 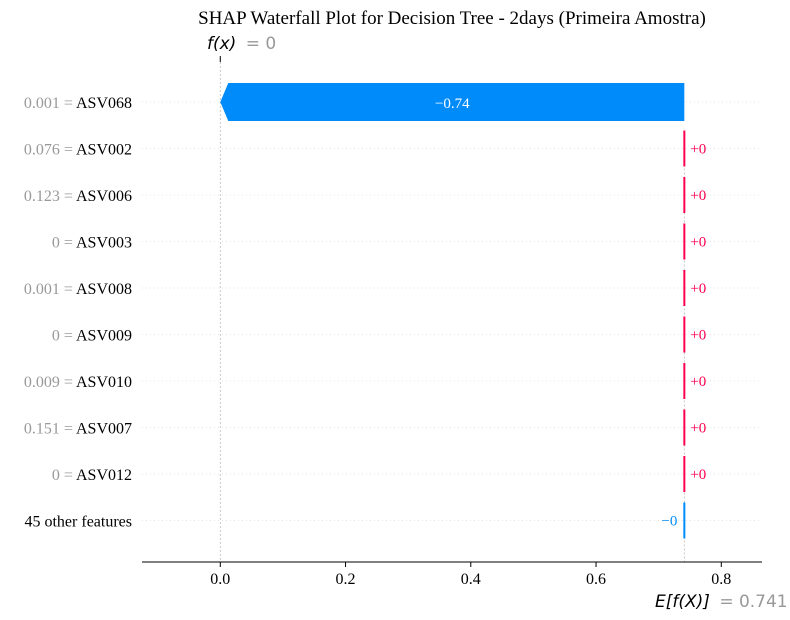 What do you see at coordinates (50, 429) in the screenshot?
I see `feature-value: 0.151 =` at bounding box center [50, 429].